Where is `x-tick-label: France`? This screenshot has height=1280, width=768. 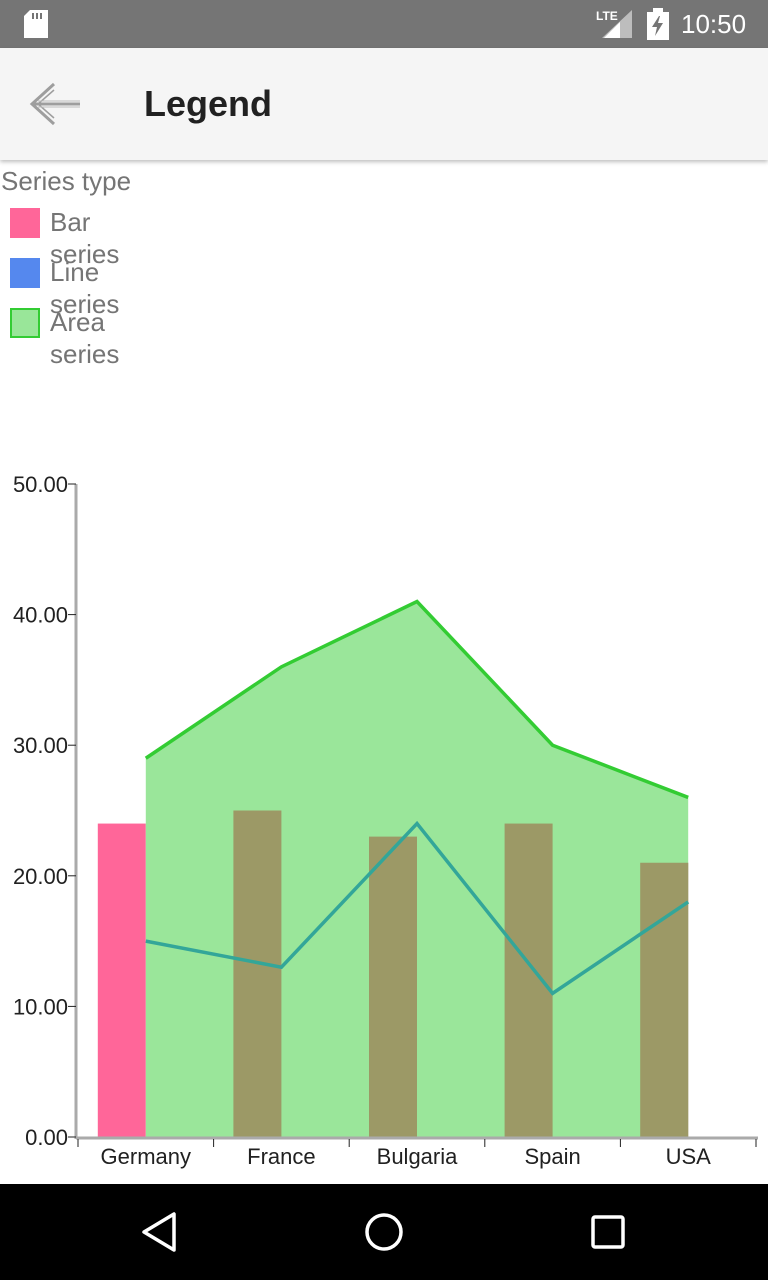 x-tick-label: France is located at coordinates (281, 1156).